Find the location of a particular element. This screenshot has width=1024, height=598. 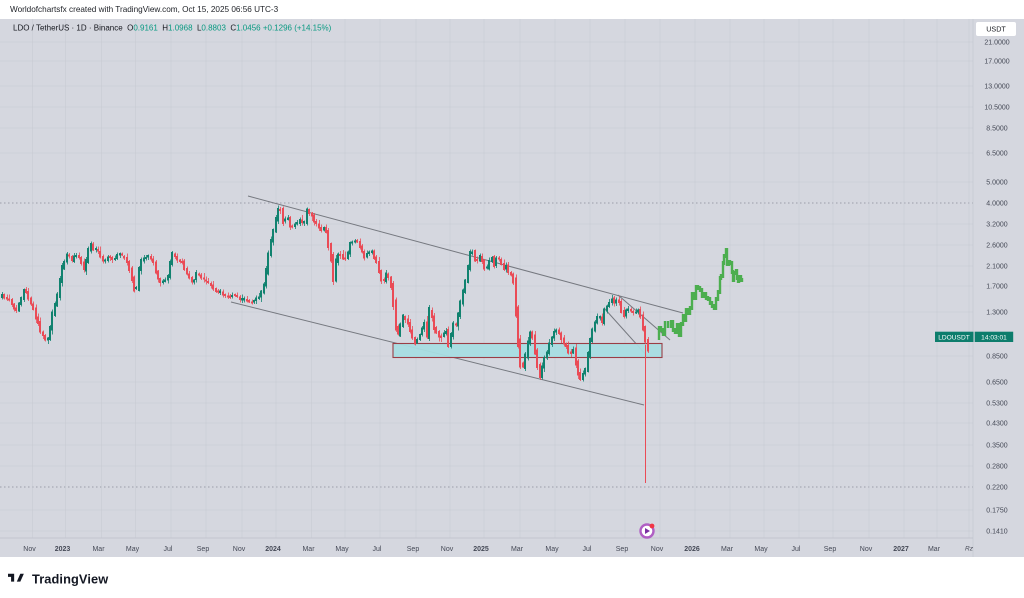

svg-text: Rz is located at coordinates (969, 549).